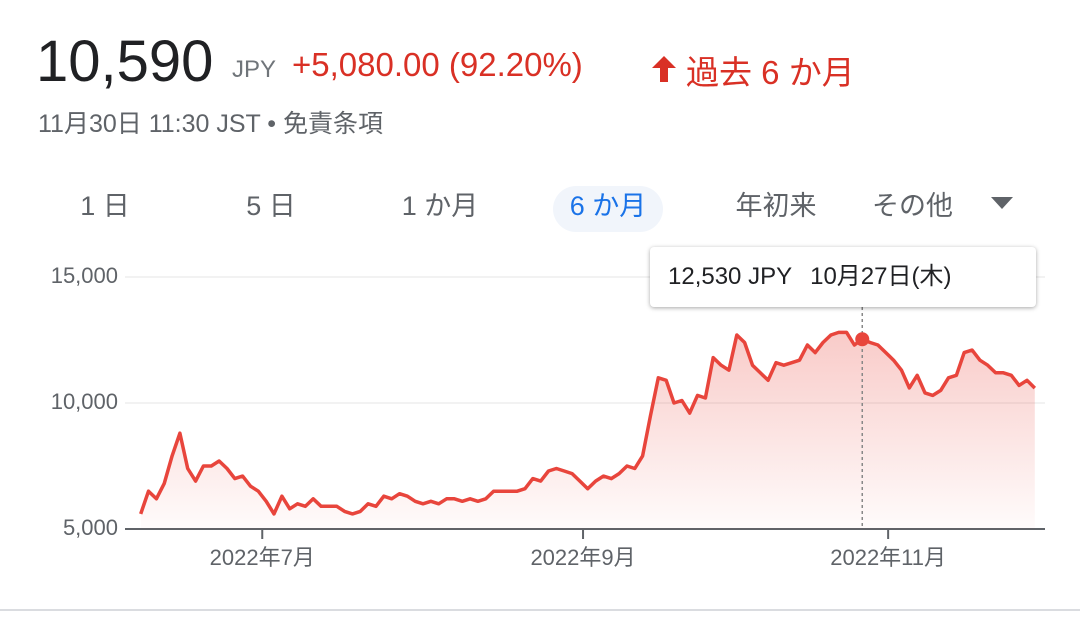 This screenshot has width=1080, height=618. What do you see at coordinates (776, 206) in the screenshot?
I see `tab: 年初来` at bounding box center [776, 206].